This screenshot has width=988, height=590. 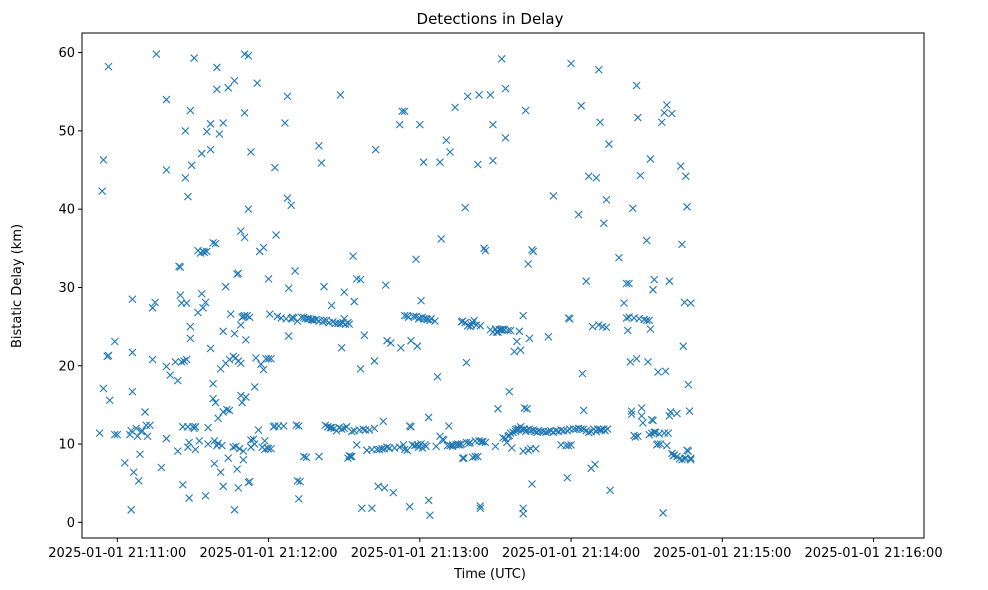 I want to click on x-tick-label: 2025-01-01 21:15:00, so click(x=722, y=553).